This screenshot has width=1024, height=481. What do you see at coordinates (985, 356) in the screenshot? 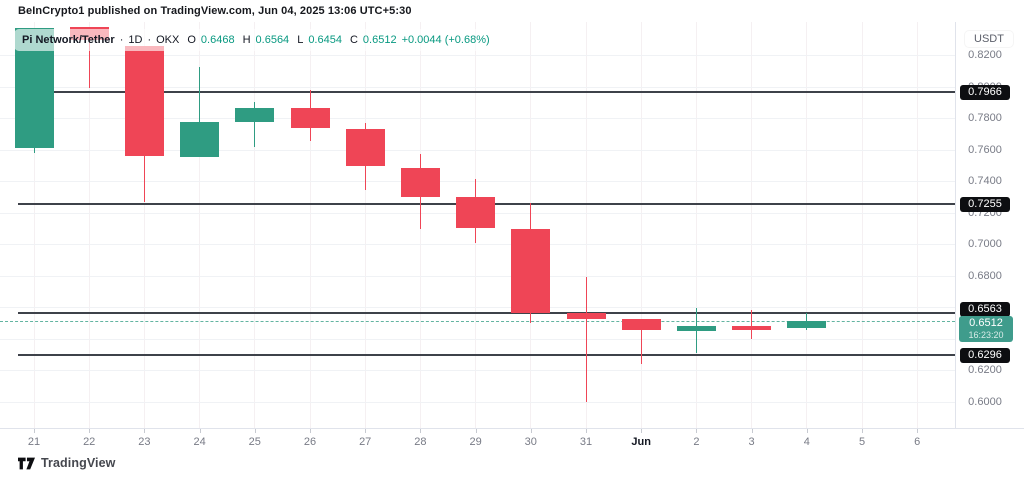
I see `price-line-badge-0.6296: 0.6296` at bounding box center [985, 356].